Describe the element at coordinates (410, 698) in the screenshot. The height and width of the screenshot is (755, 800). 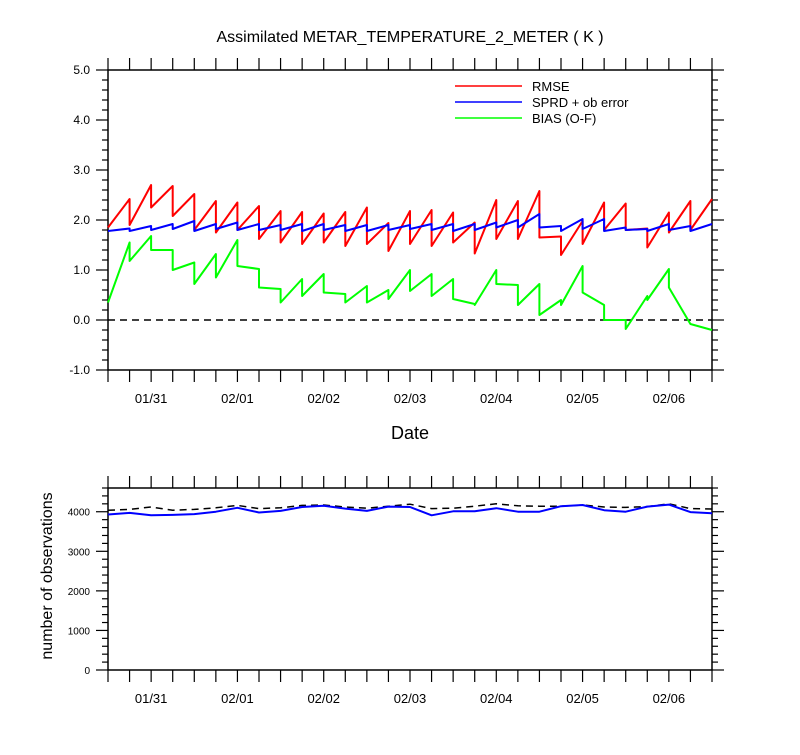
I see `bottom-x-tick-label: 02/03` at that location.